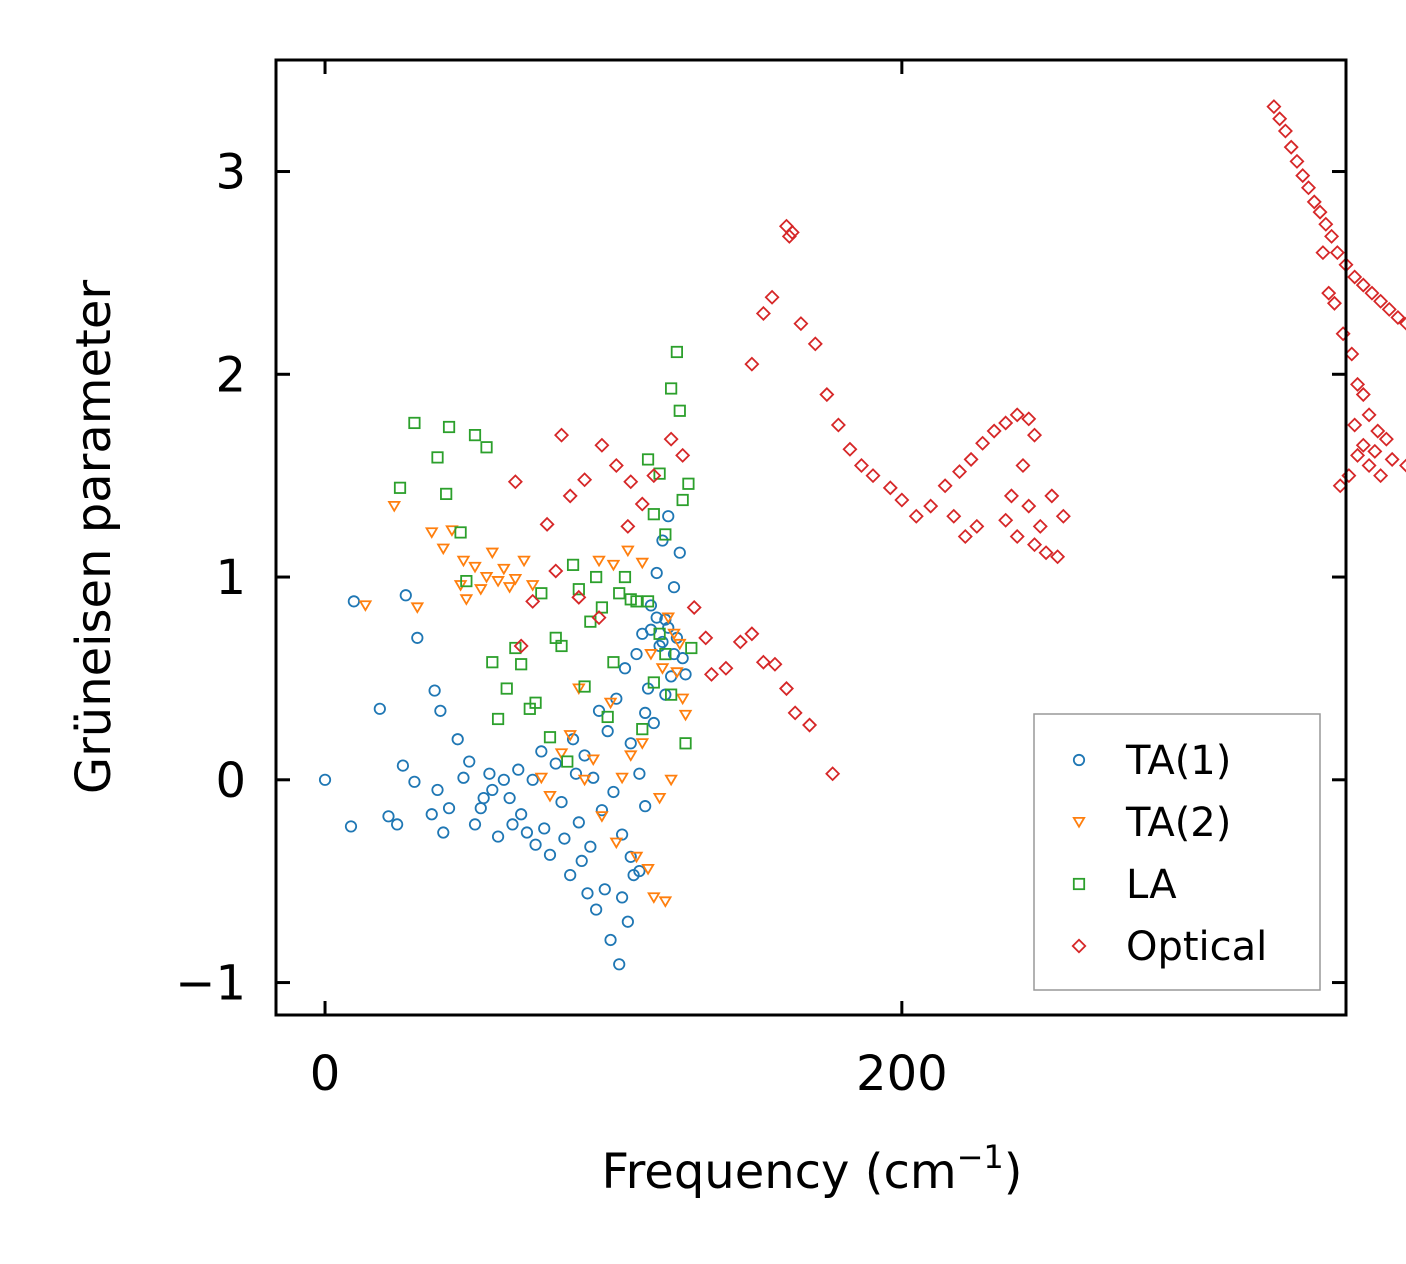 This screenshot has height=1264, width=1406. I want to click on legend-marker, so click(1079, 946).